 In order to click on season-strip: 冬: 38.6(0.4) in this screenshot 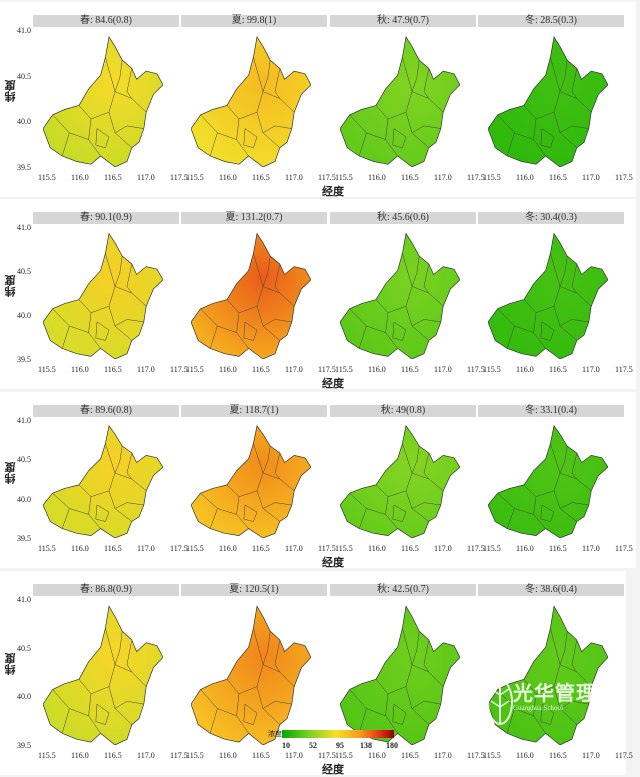, I will do `click(551, 590)`.